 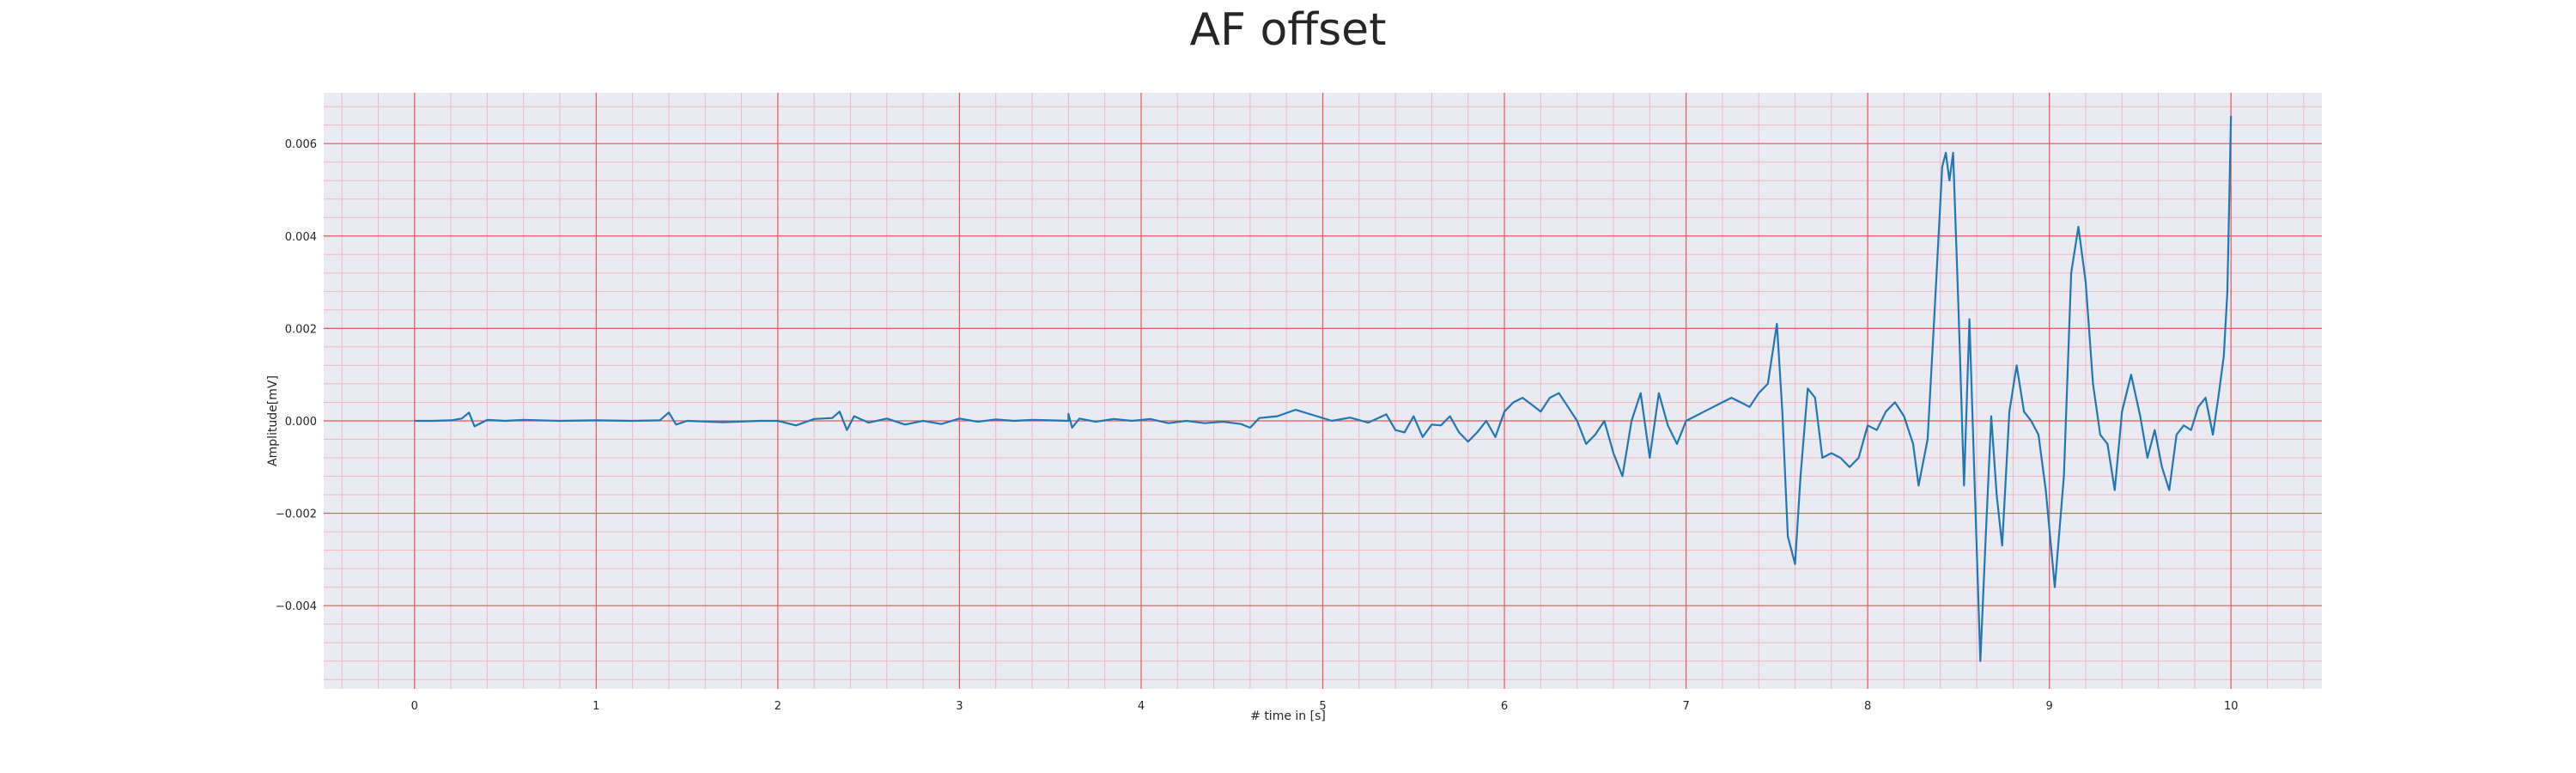 I want to click on x-tick-label: 10, so click(x=2231, y=706).